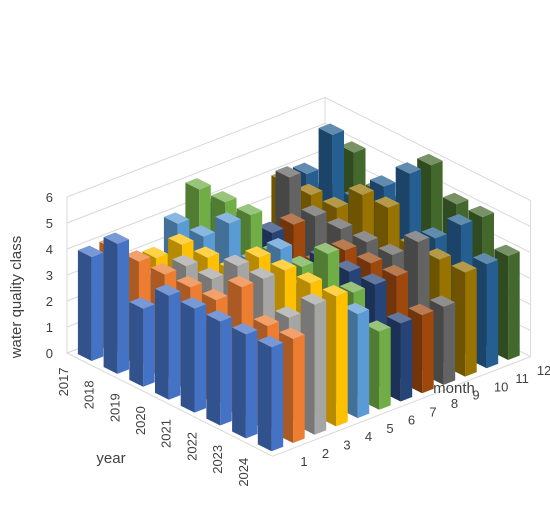 The image size is (550, 513). Describe the element at coordinates (303, 461) in the screenshot. I see `z-tick-label: 1` at that location.